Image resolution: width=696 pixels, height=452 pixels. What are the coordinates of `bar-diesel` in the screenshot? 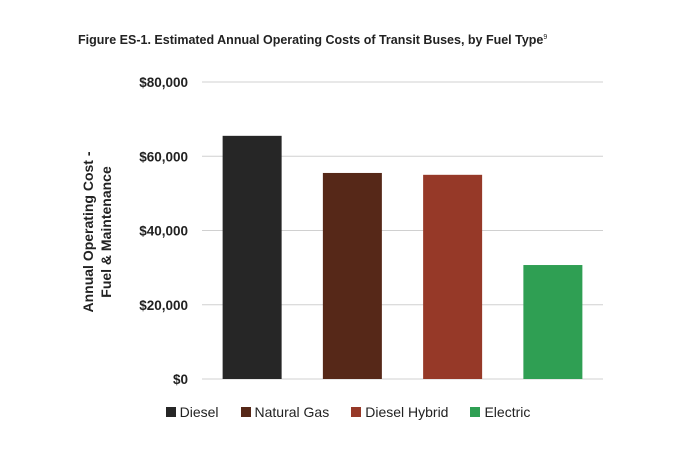 It's located at (252, 257).